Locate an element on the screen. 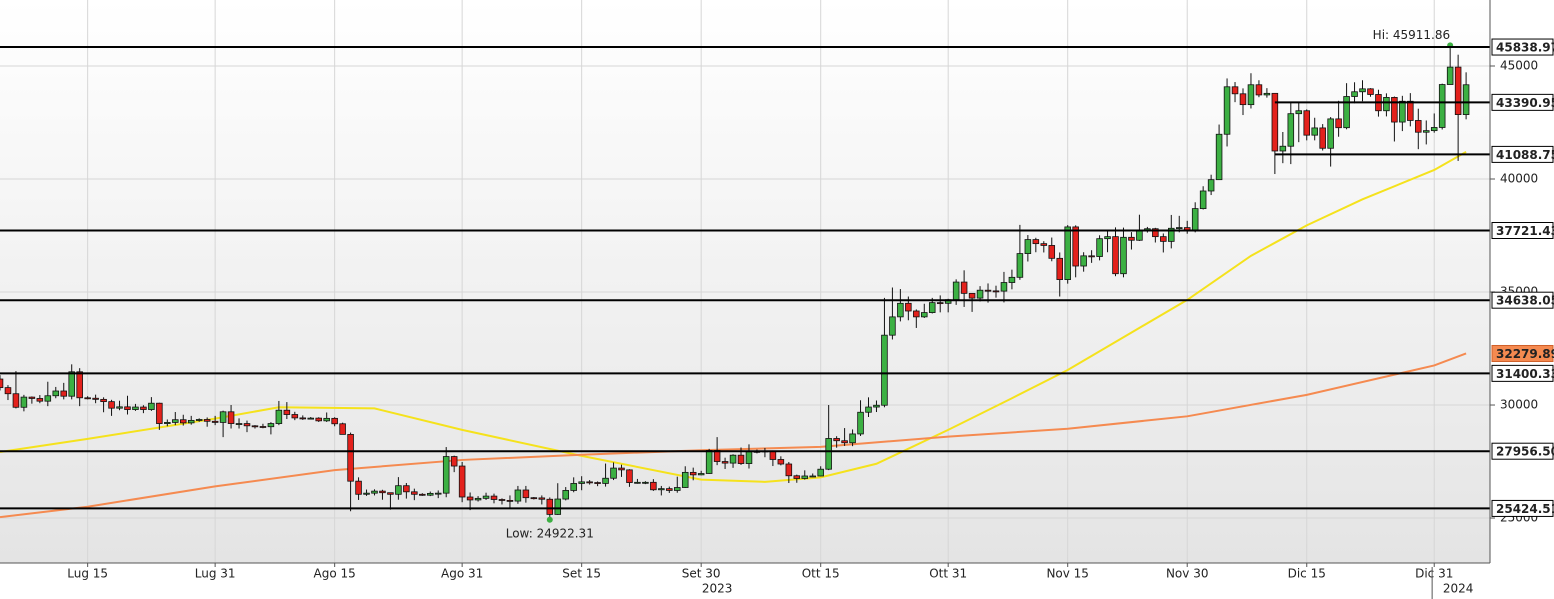 This screenshot has width=1554, height=599. level-label: 45838.97 is located at coordinates (1525, 48).